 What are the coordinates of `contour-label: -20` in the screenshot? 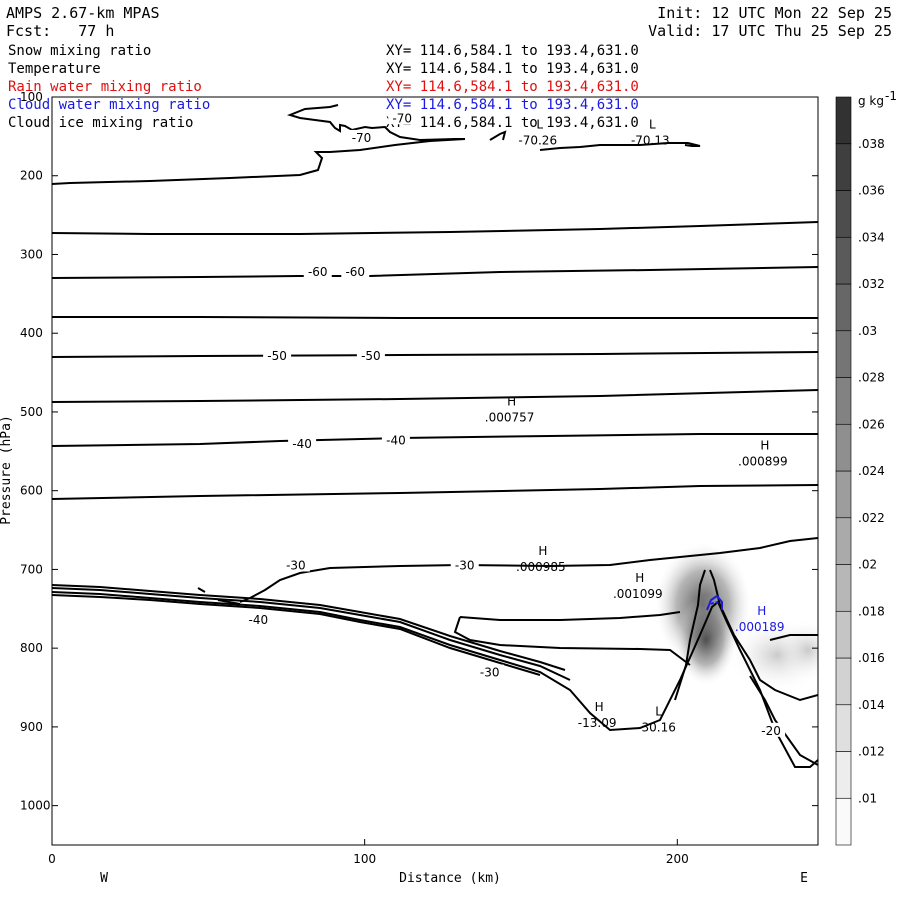 It's located at (771, 731).